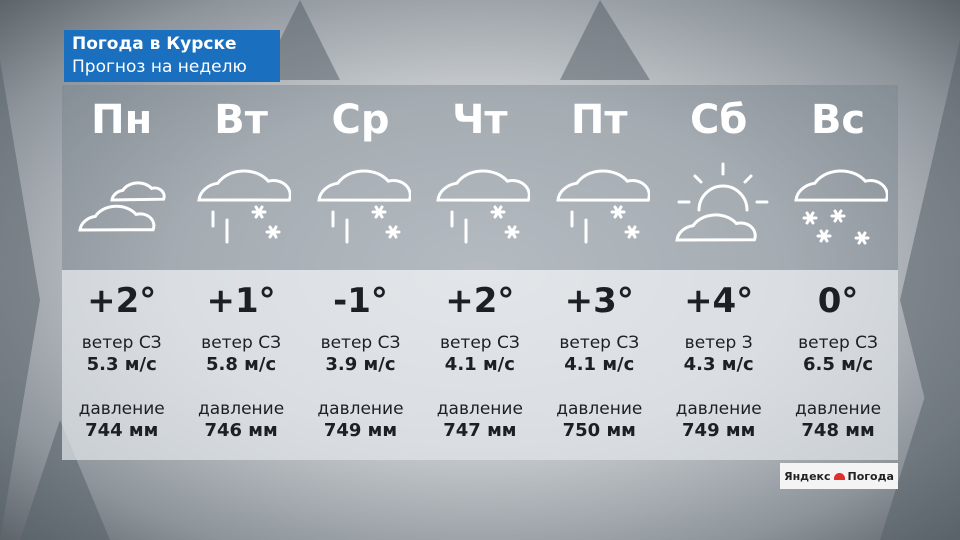  I want to click on day-column-3: Чт +2° ветер СЗ 4.1 м/с давление 747 мм, so click(479, 272).